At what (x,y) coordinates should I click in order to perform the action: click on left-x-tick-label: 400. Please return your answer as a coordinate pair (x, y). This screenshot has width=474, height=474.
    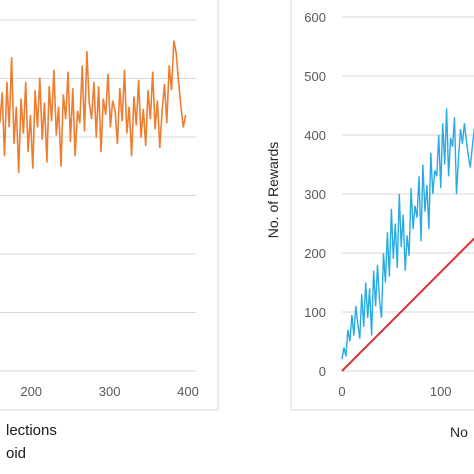
    Looking at the image, I should click on (188, 391).